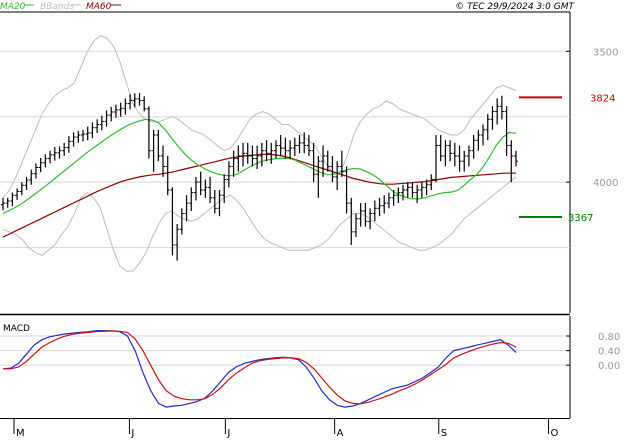  What do you see at coordinates (57, 7) in the screenshot?
I see `legend-bbands-label: BBands` at bounding box center [57, 7].